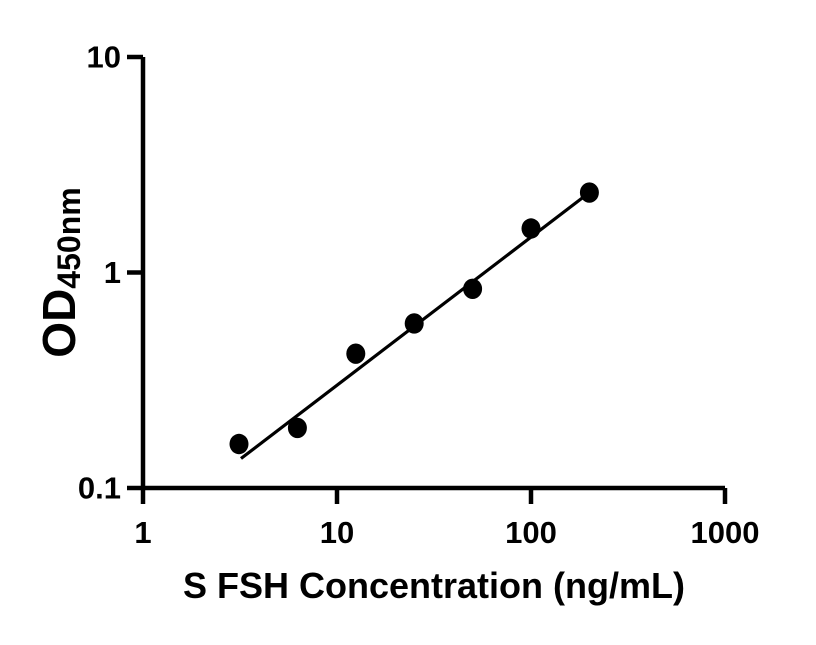 The height and width of the screenshot is (645, 816). What do you see at coordinates (142, 532) in the screenshot?
I see `x-tick-label: 1` at bounding box center [142, 532].